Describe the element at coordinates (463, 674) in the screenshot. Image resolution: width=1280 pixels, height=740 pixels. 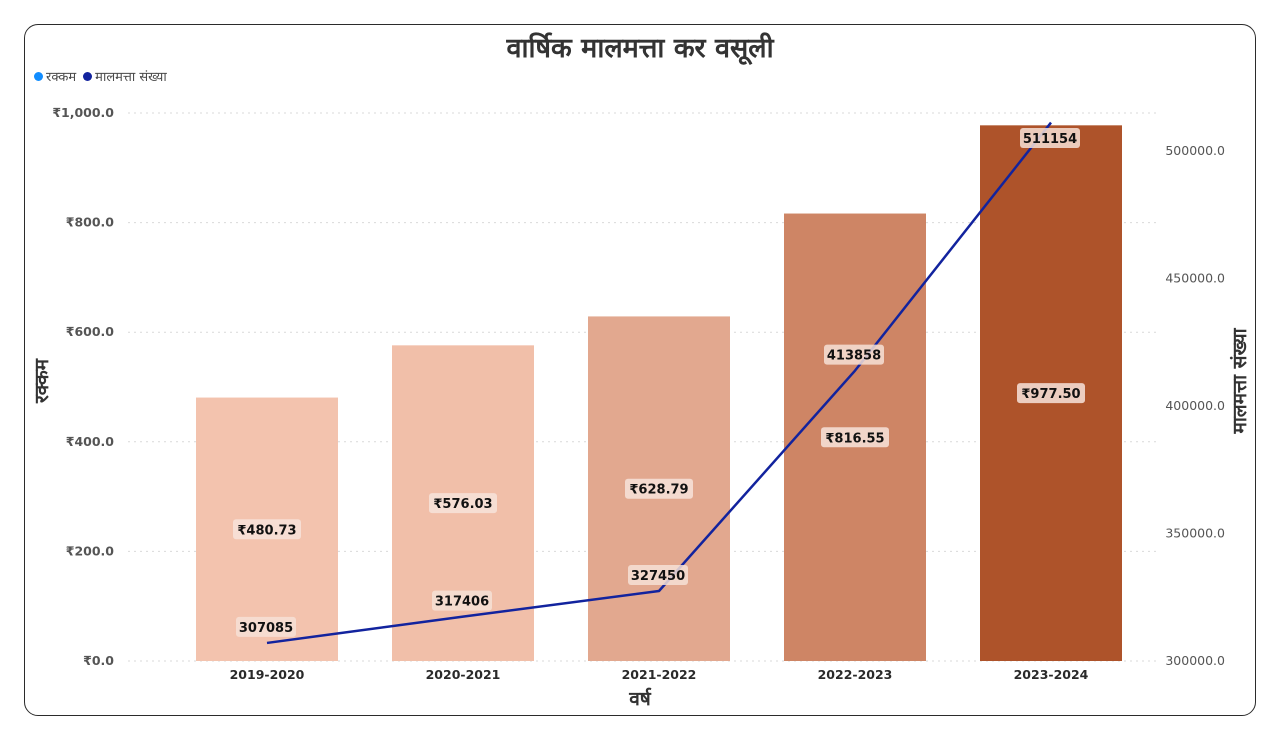
I see `x-tick-label: 2020-2021` at that location.